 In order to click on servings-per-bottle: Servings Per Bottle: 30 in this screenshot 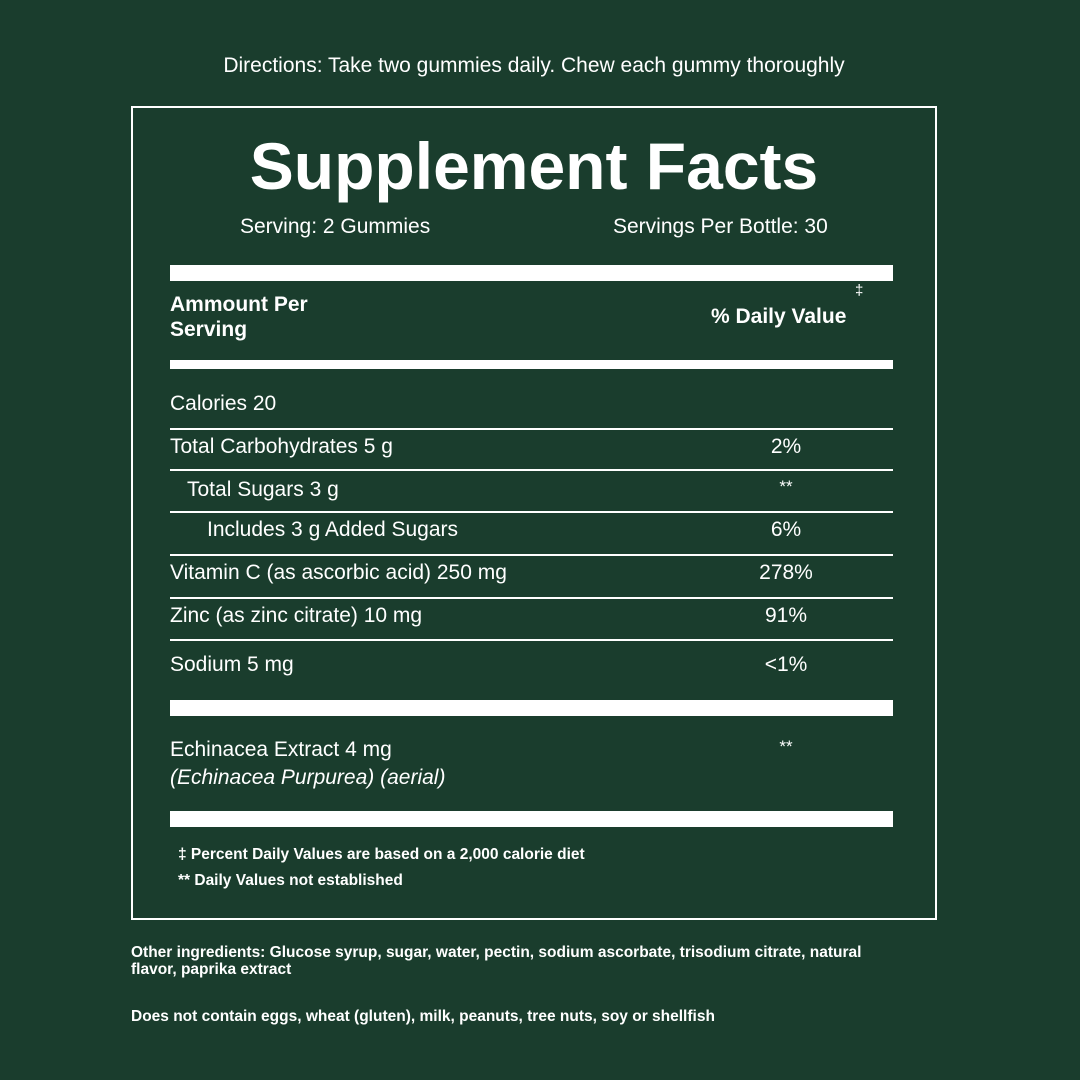, I will do `click(720, 226)`.